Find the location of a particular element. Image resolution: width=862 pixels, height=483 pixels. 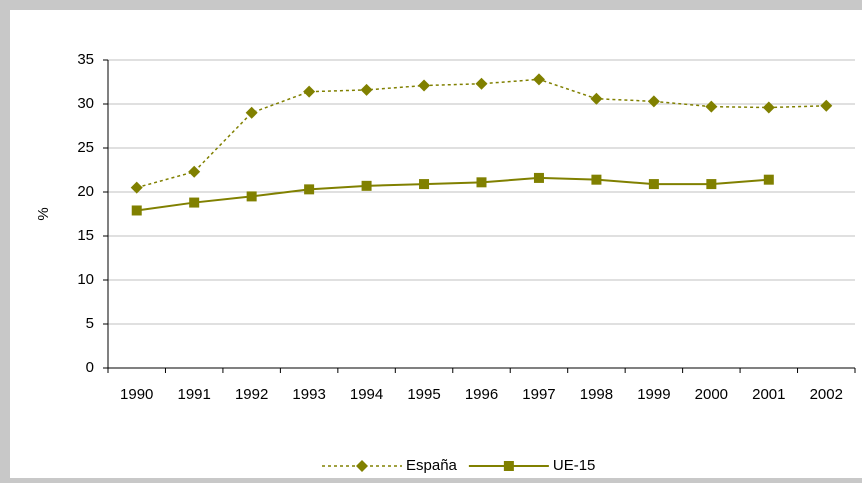

x-tick-label: 2002 is located at coordinates (826, 394).